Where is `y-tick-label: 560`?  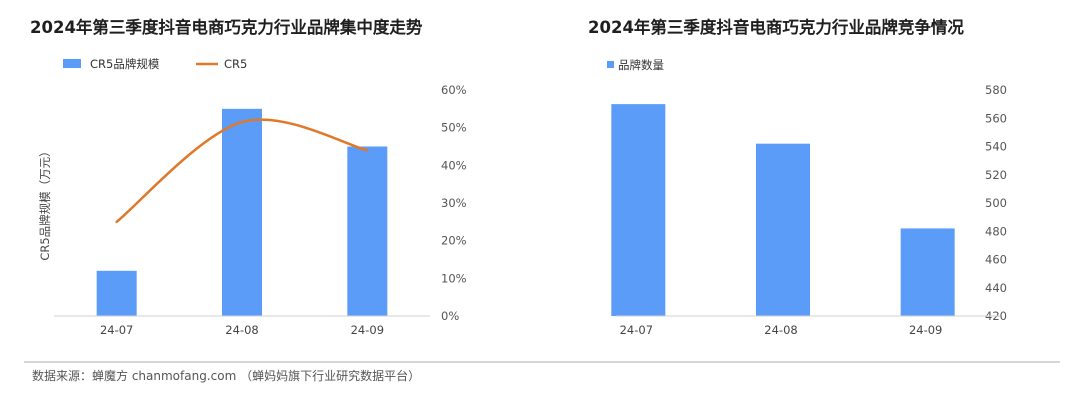
y-tick-label: 560 is located at coordinates (996, 118).